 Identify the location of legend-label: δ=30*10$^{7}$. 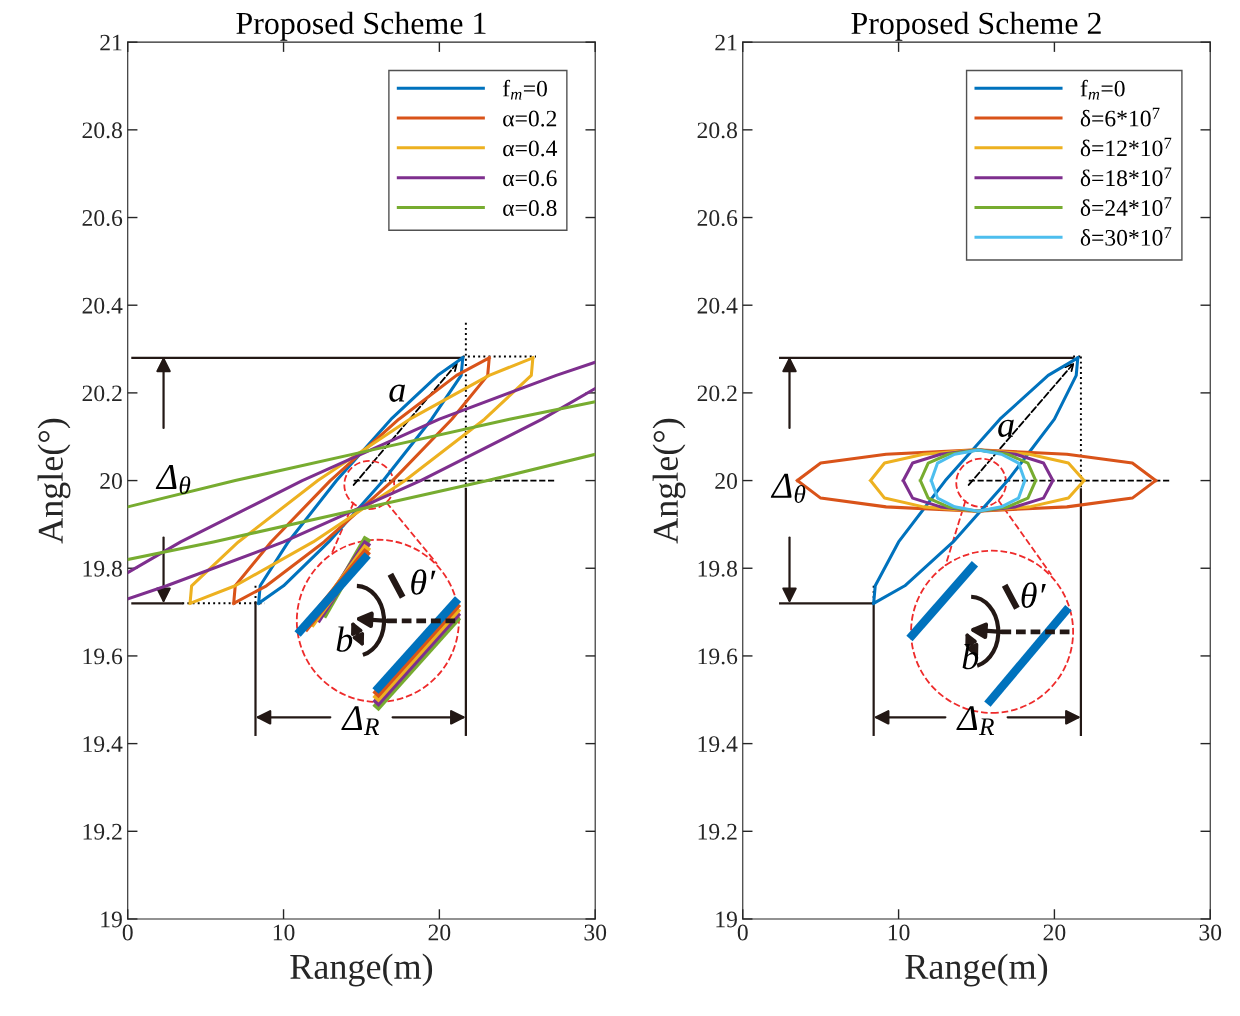
(1126, 236).